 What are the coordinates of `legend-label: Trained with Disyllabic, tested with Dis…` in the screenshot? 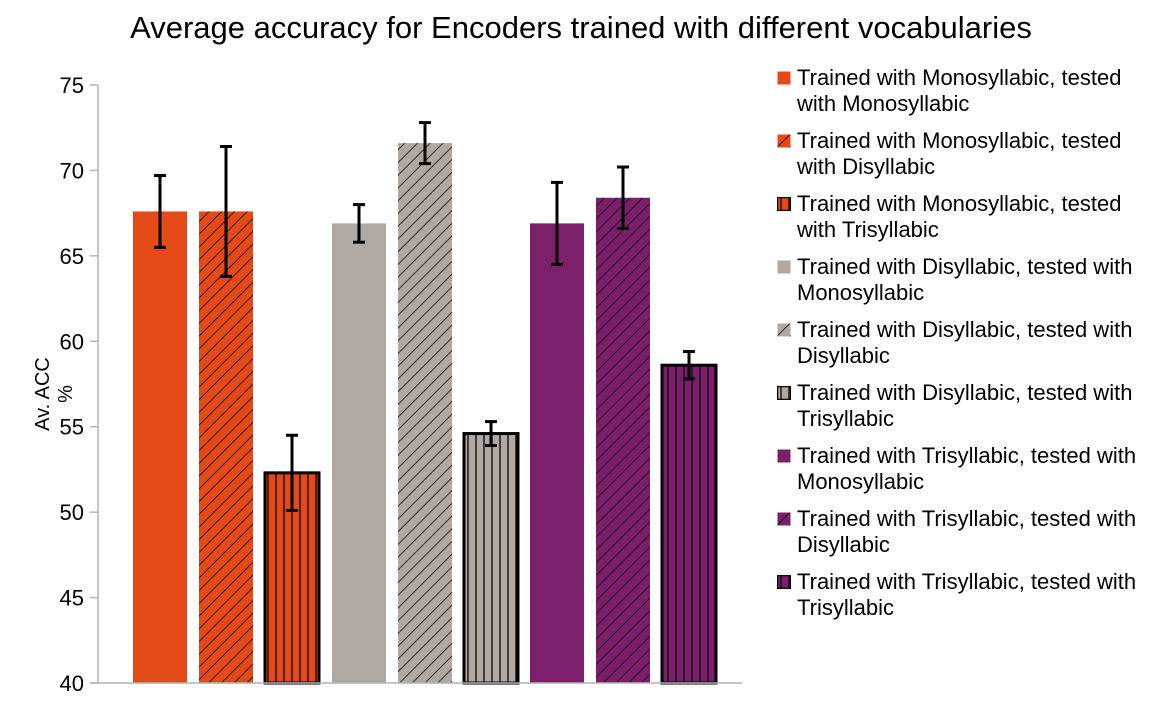 It's located at (965, 342).